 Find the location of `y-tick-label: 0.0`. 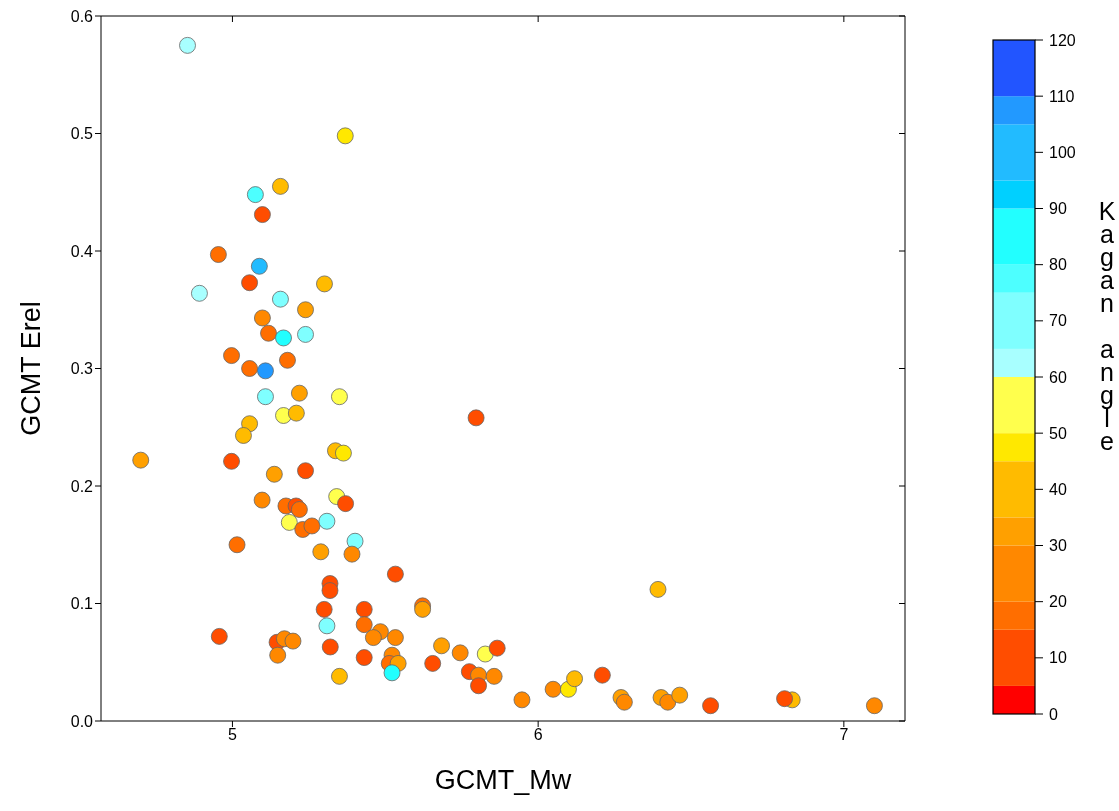

y-tick-label: 0.0 is located at coordinates (82, 721).